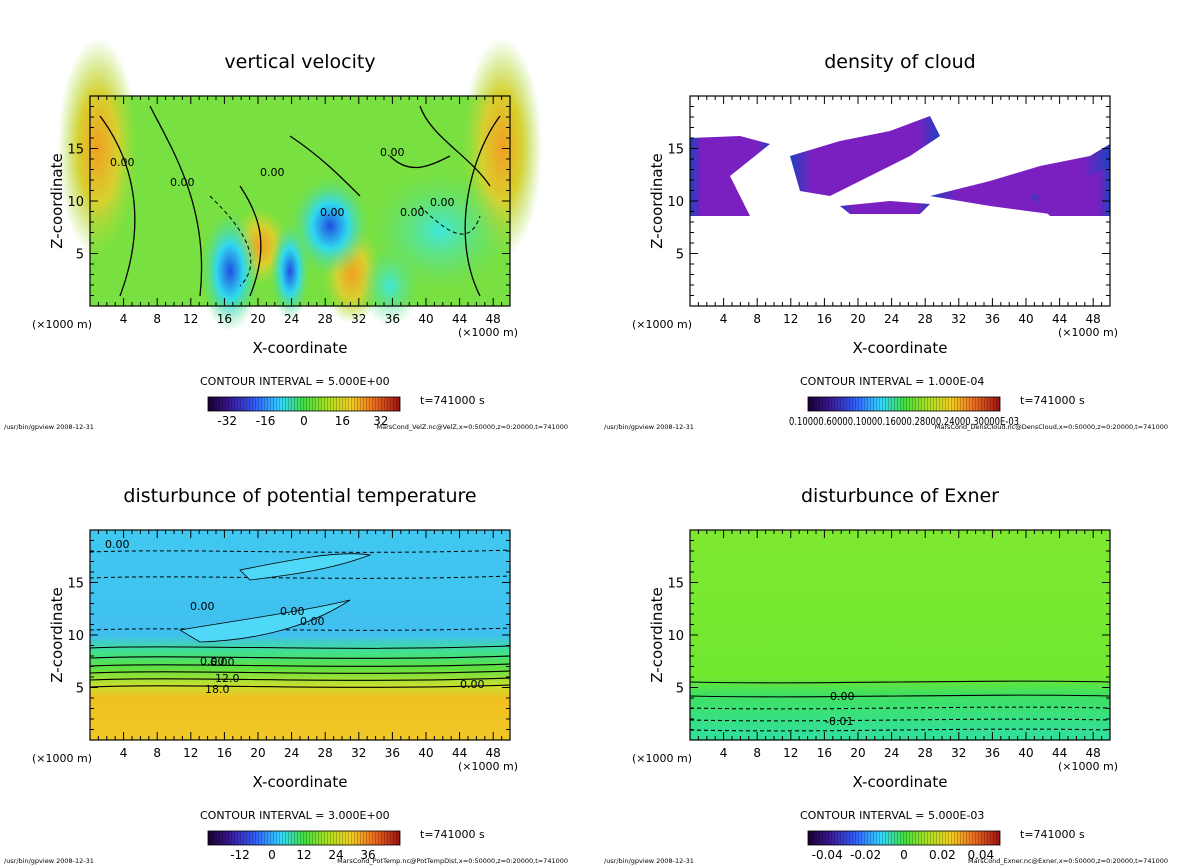 This screenshot has height=868, width=1200. Describe the element at coordinates (303, 855) in the screenshot. I see `colorbar-tick-label: 12` at that location.